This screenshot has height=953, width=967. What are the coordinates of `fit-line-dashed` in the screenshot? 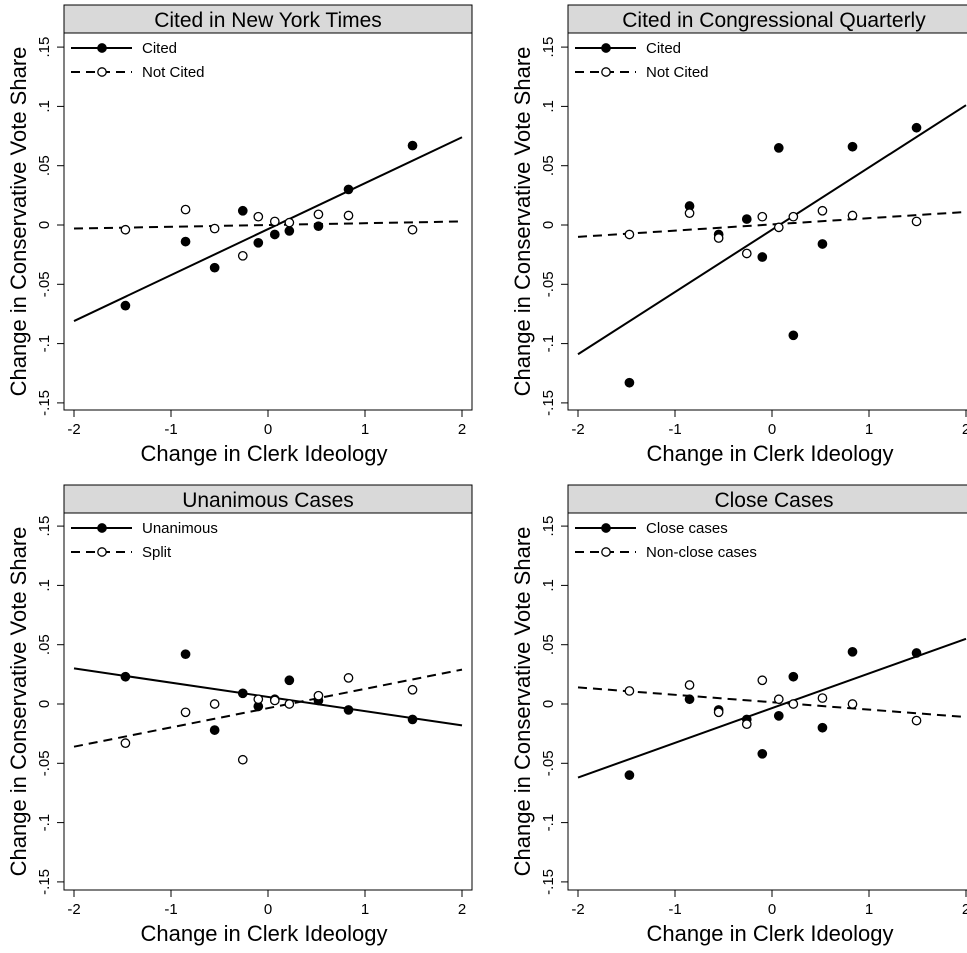 It's located at (268, 708).